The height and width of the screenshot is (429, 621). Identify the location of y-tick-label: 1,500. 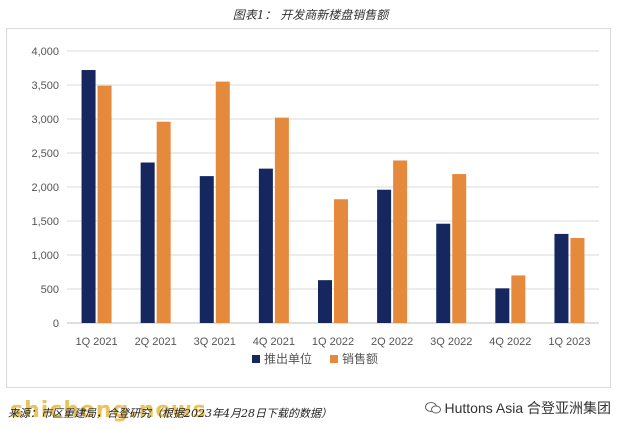
(45, 222).